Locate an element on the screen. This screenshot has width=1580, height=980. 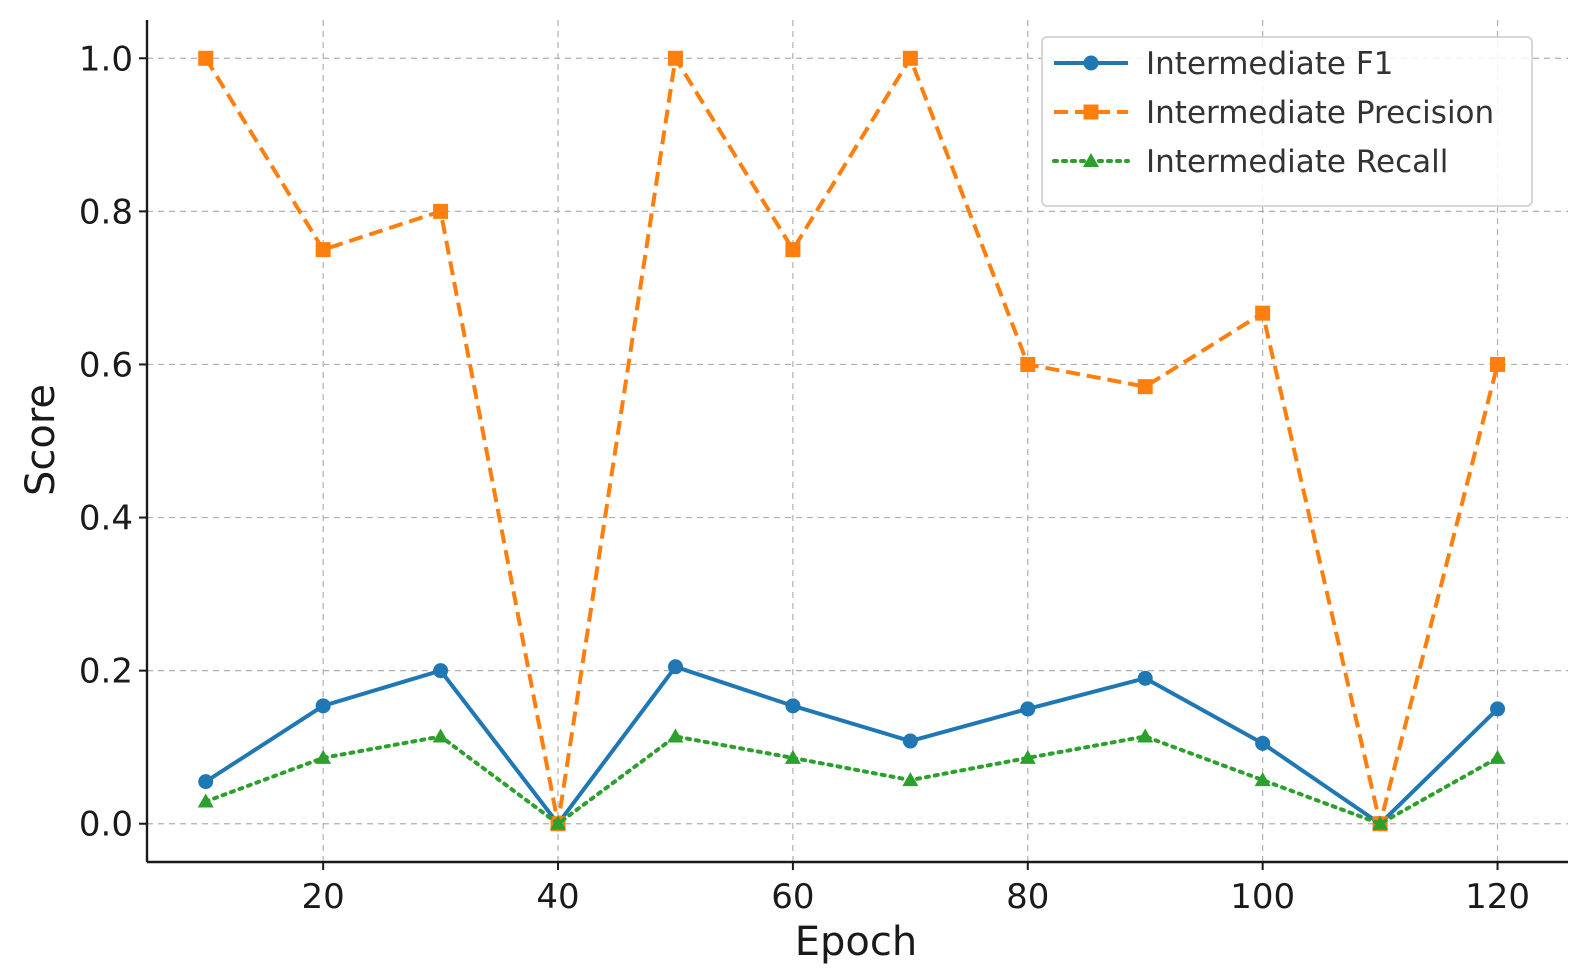
series-intermediate-recall is located at coordinates (851, 779).